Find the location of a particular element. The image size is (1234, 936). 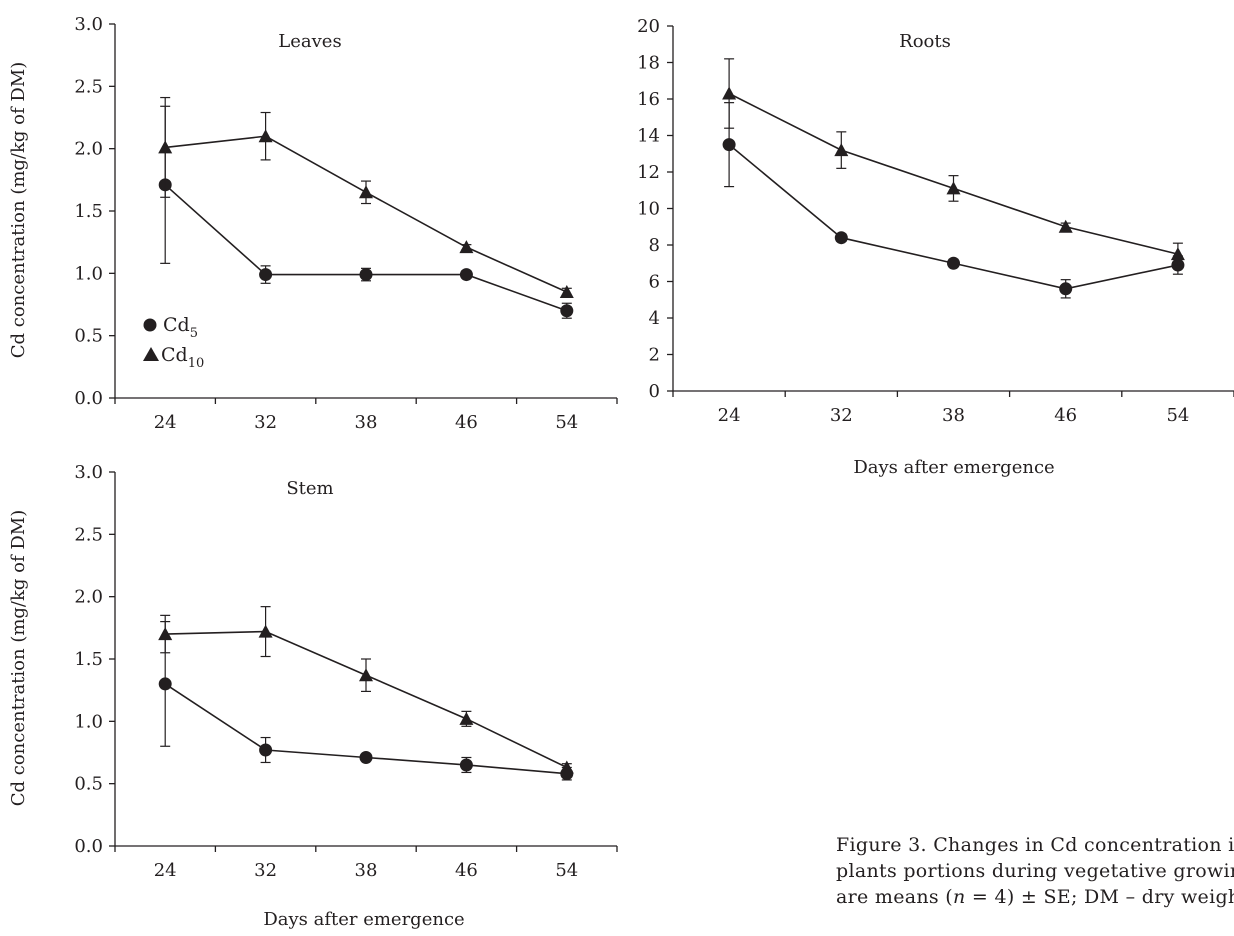

stem-x-tick-label: 38 is located at coordinates (366, 870).